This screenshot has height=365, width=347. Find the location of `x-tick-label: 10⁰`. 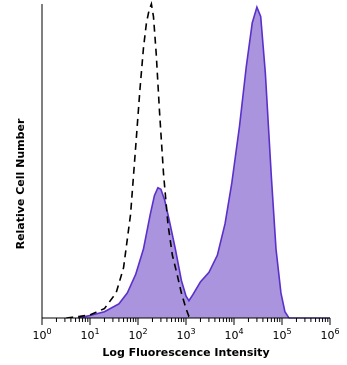

x-tick-label: 10⁰ is located at coordinates (41, 334).